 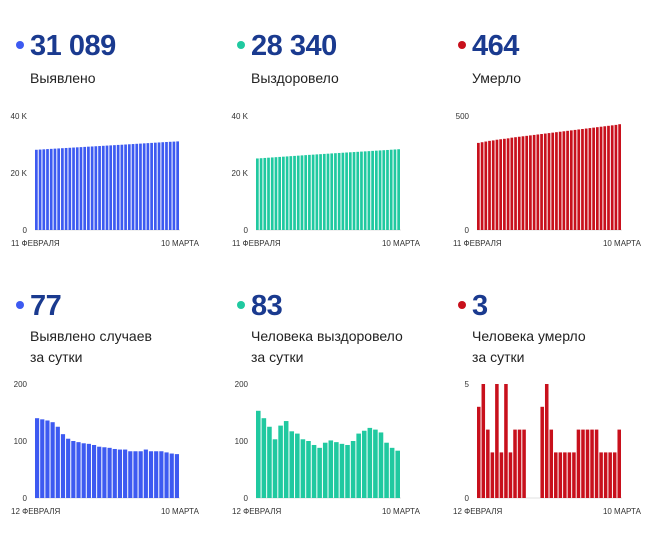 I want to click on stat-number: 464, so click(x=495, y=46).